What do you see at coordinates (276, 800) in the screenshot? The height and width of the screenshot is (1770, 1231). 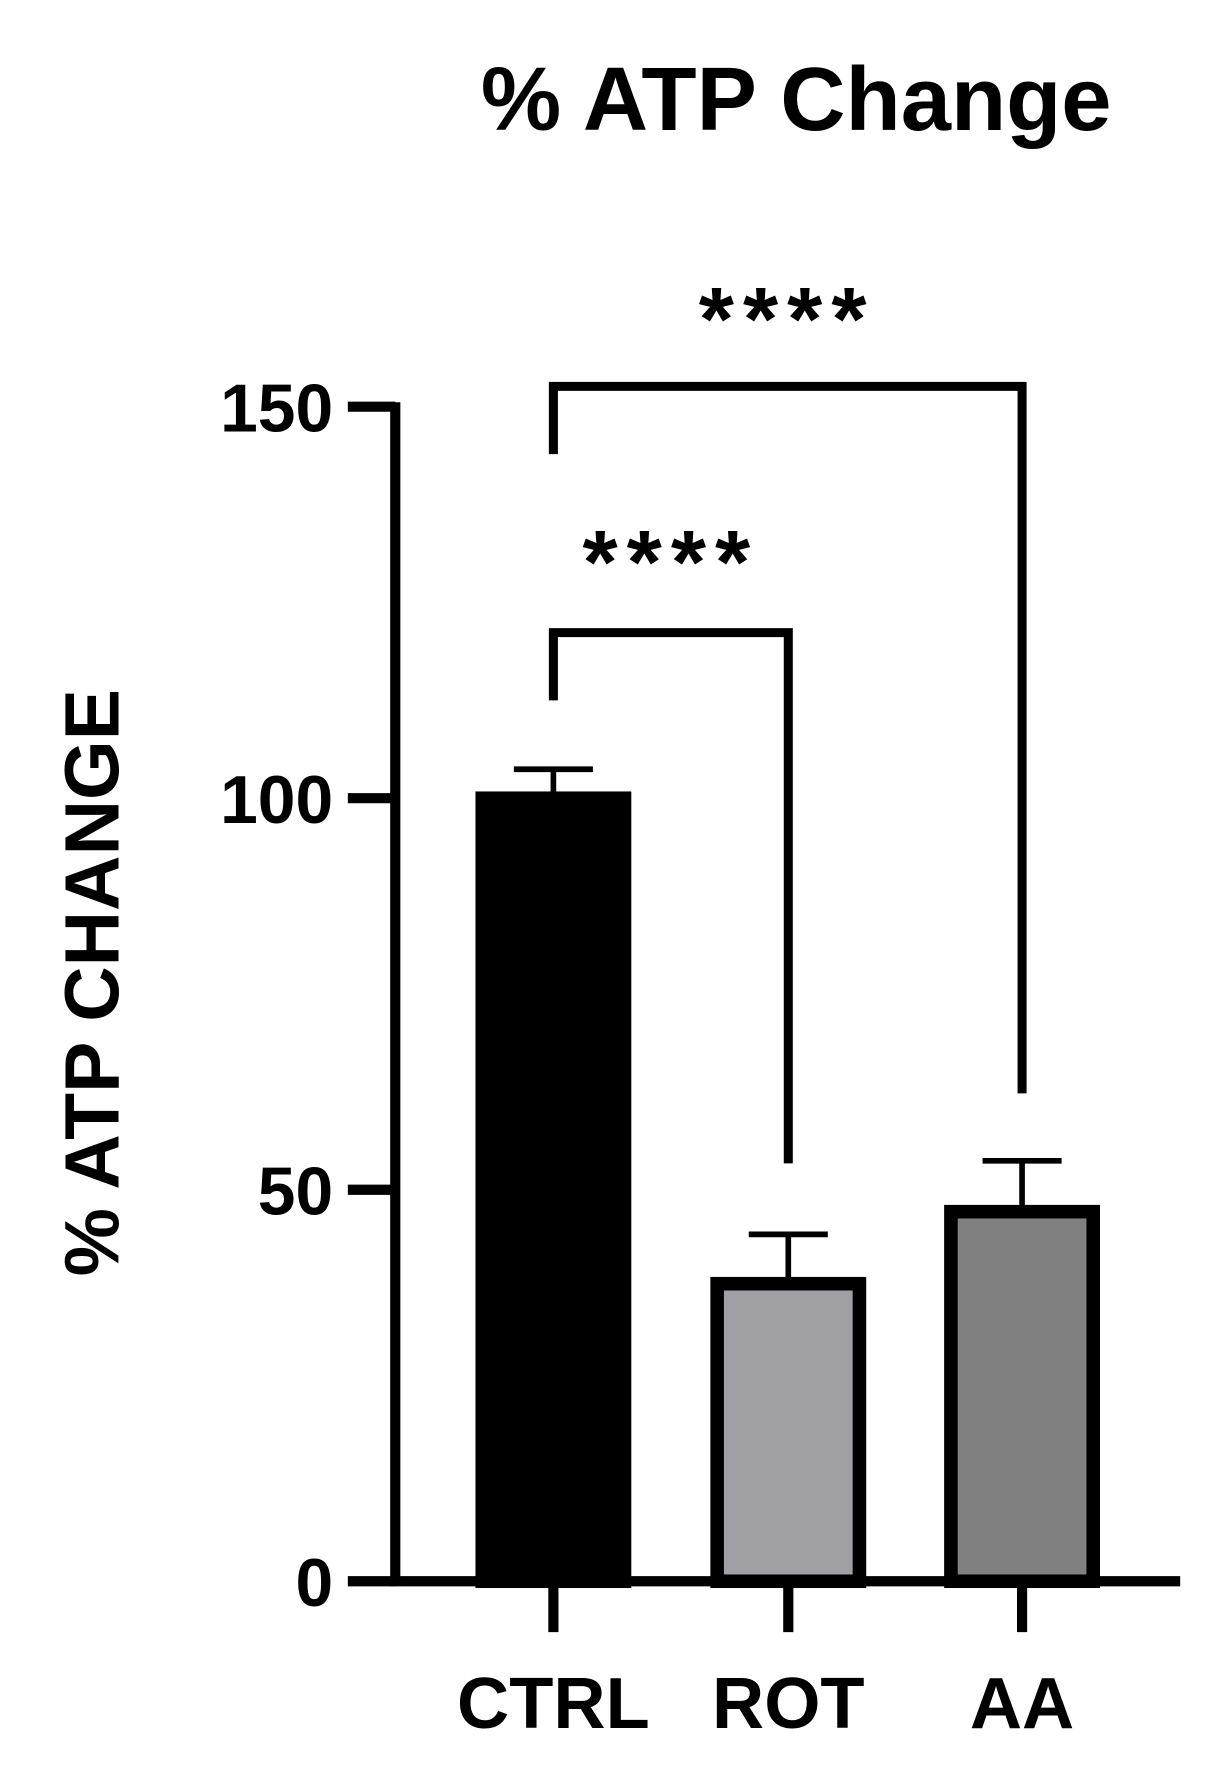 I see `y-tick-label: 100` at bounding box center [276, 800].